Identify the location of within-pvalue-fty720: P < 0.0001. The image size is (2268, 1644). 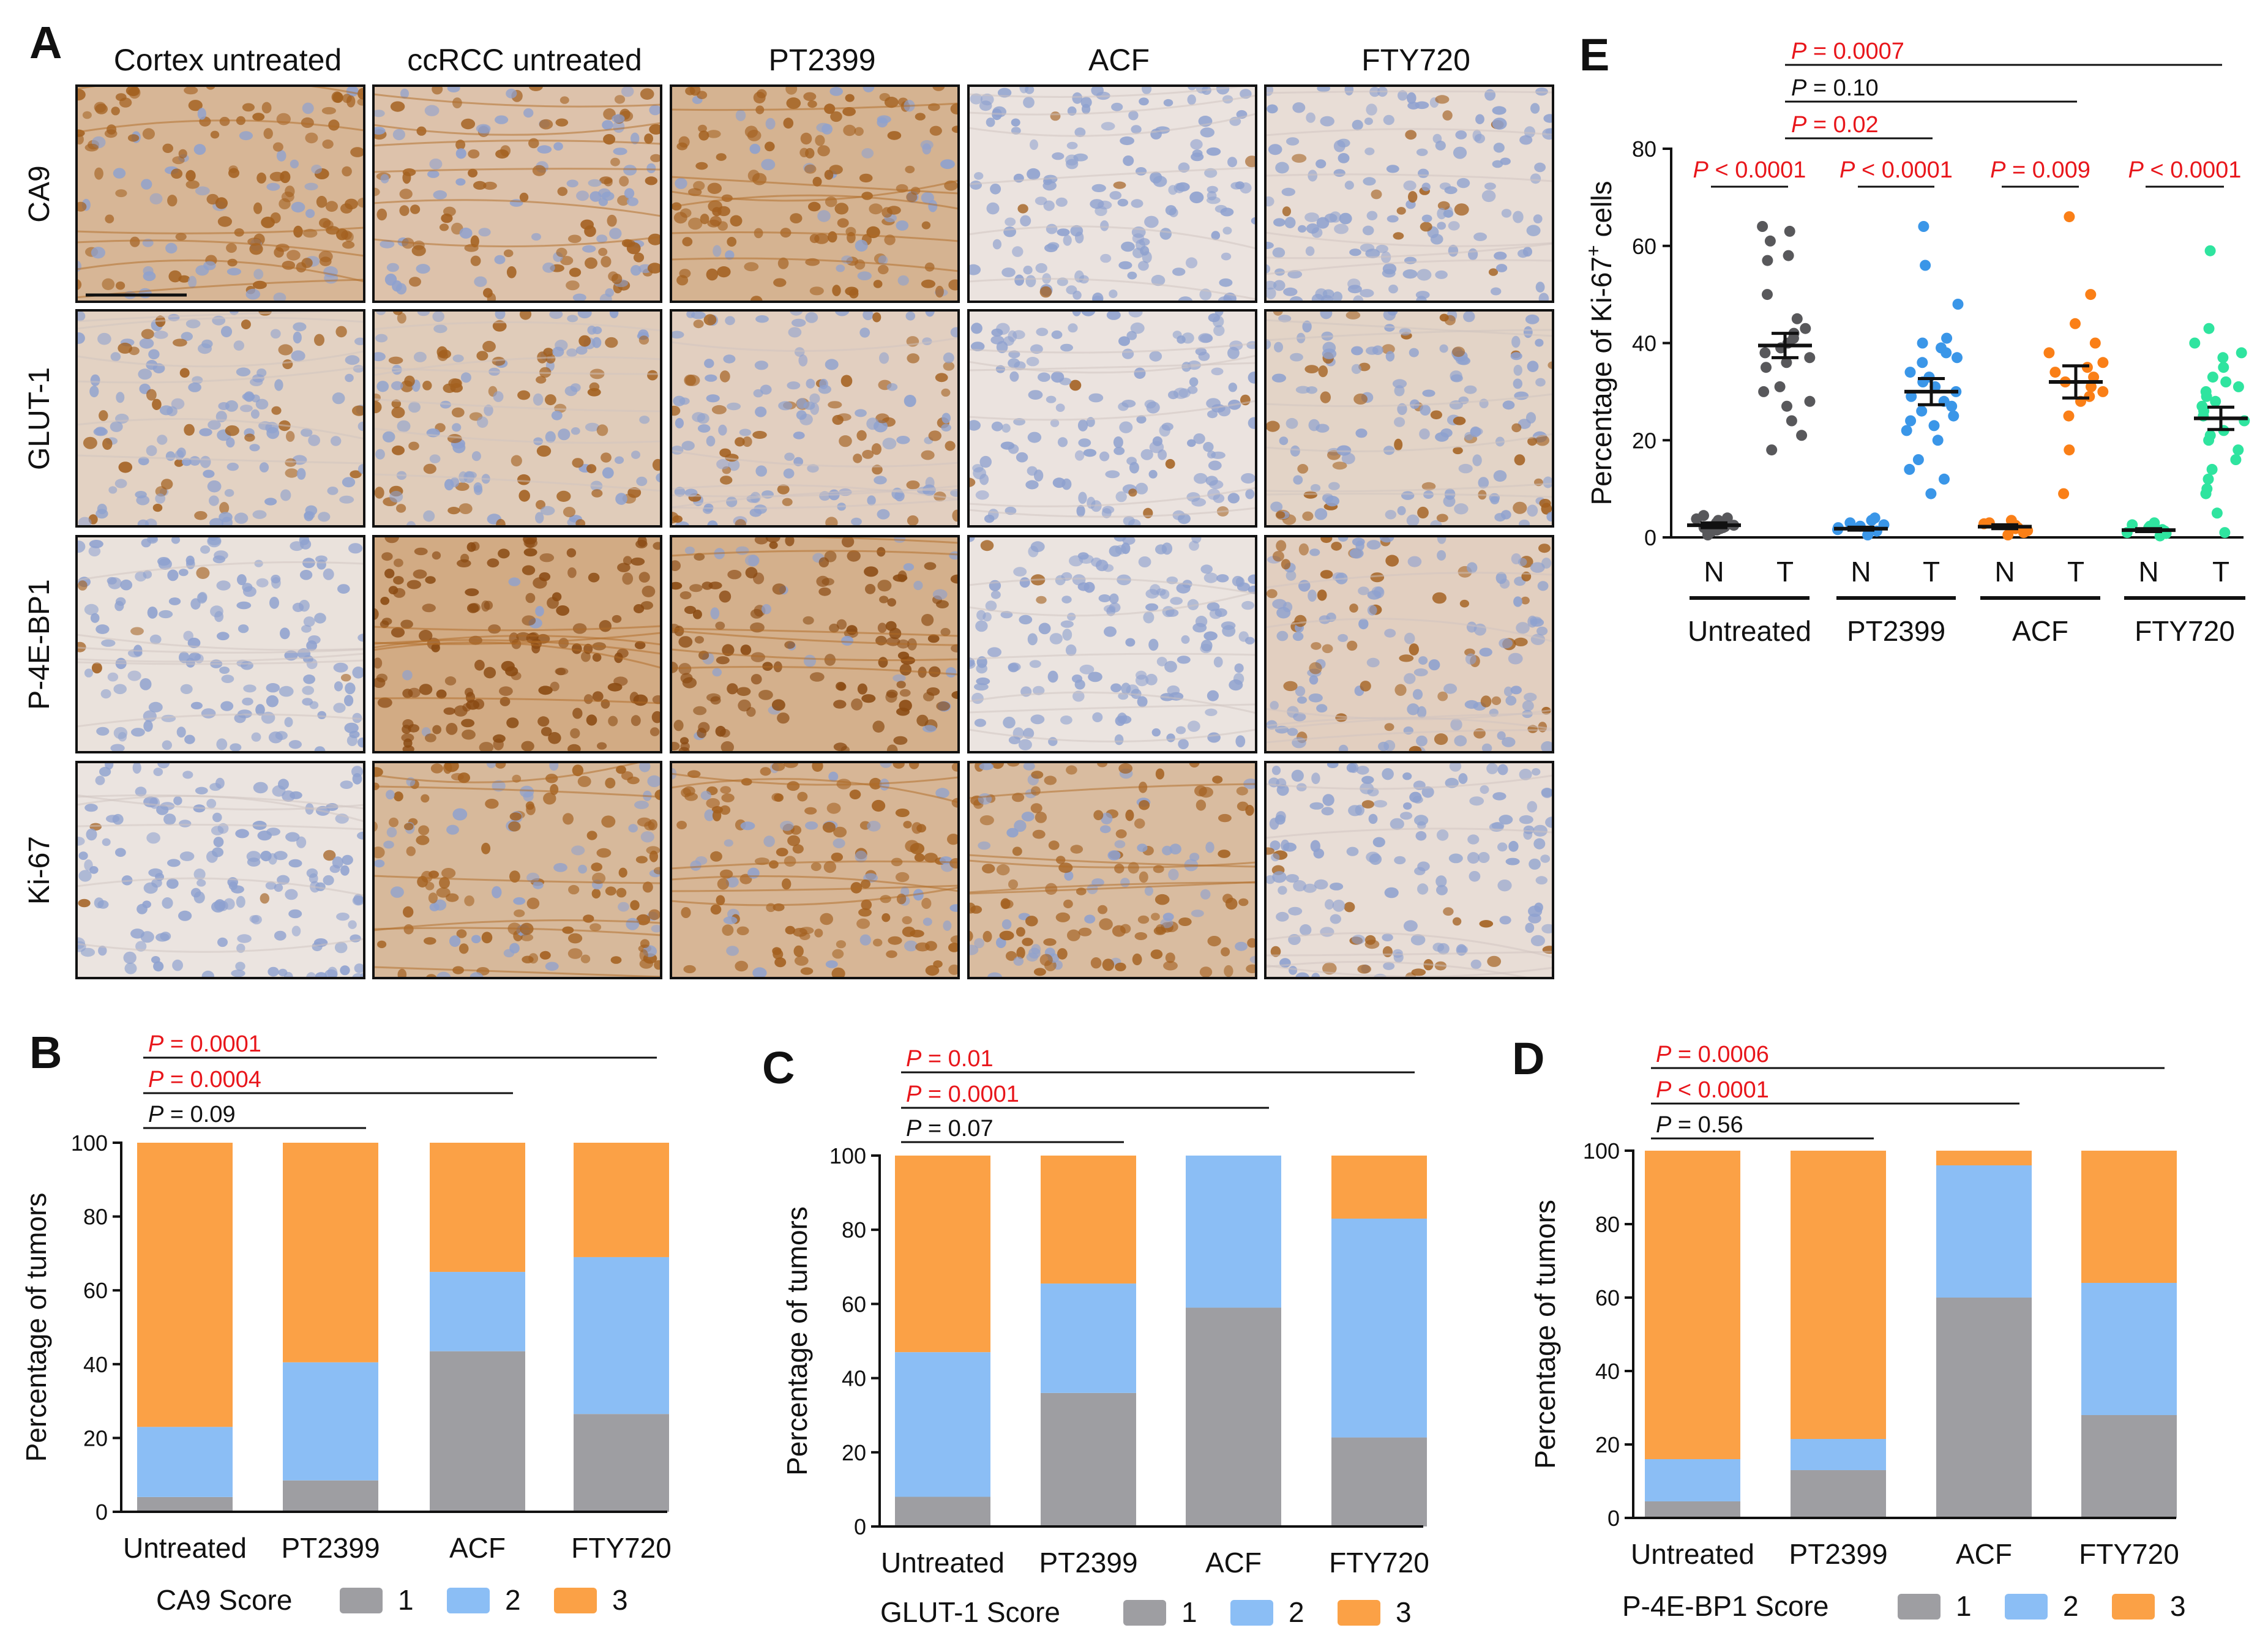
(2185, 170).